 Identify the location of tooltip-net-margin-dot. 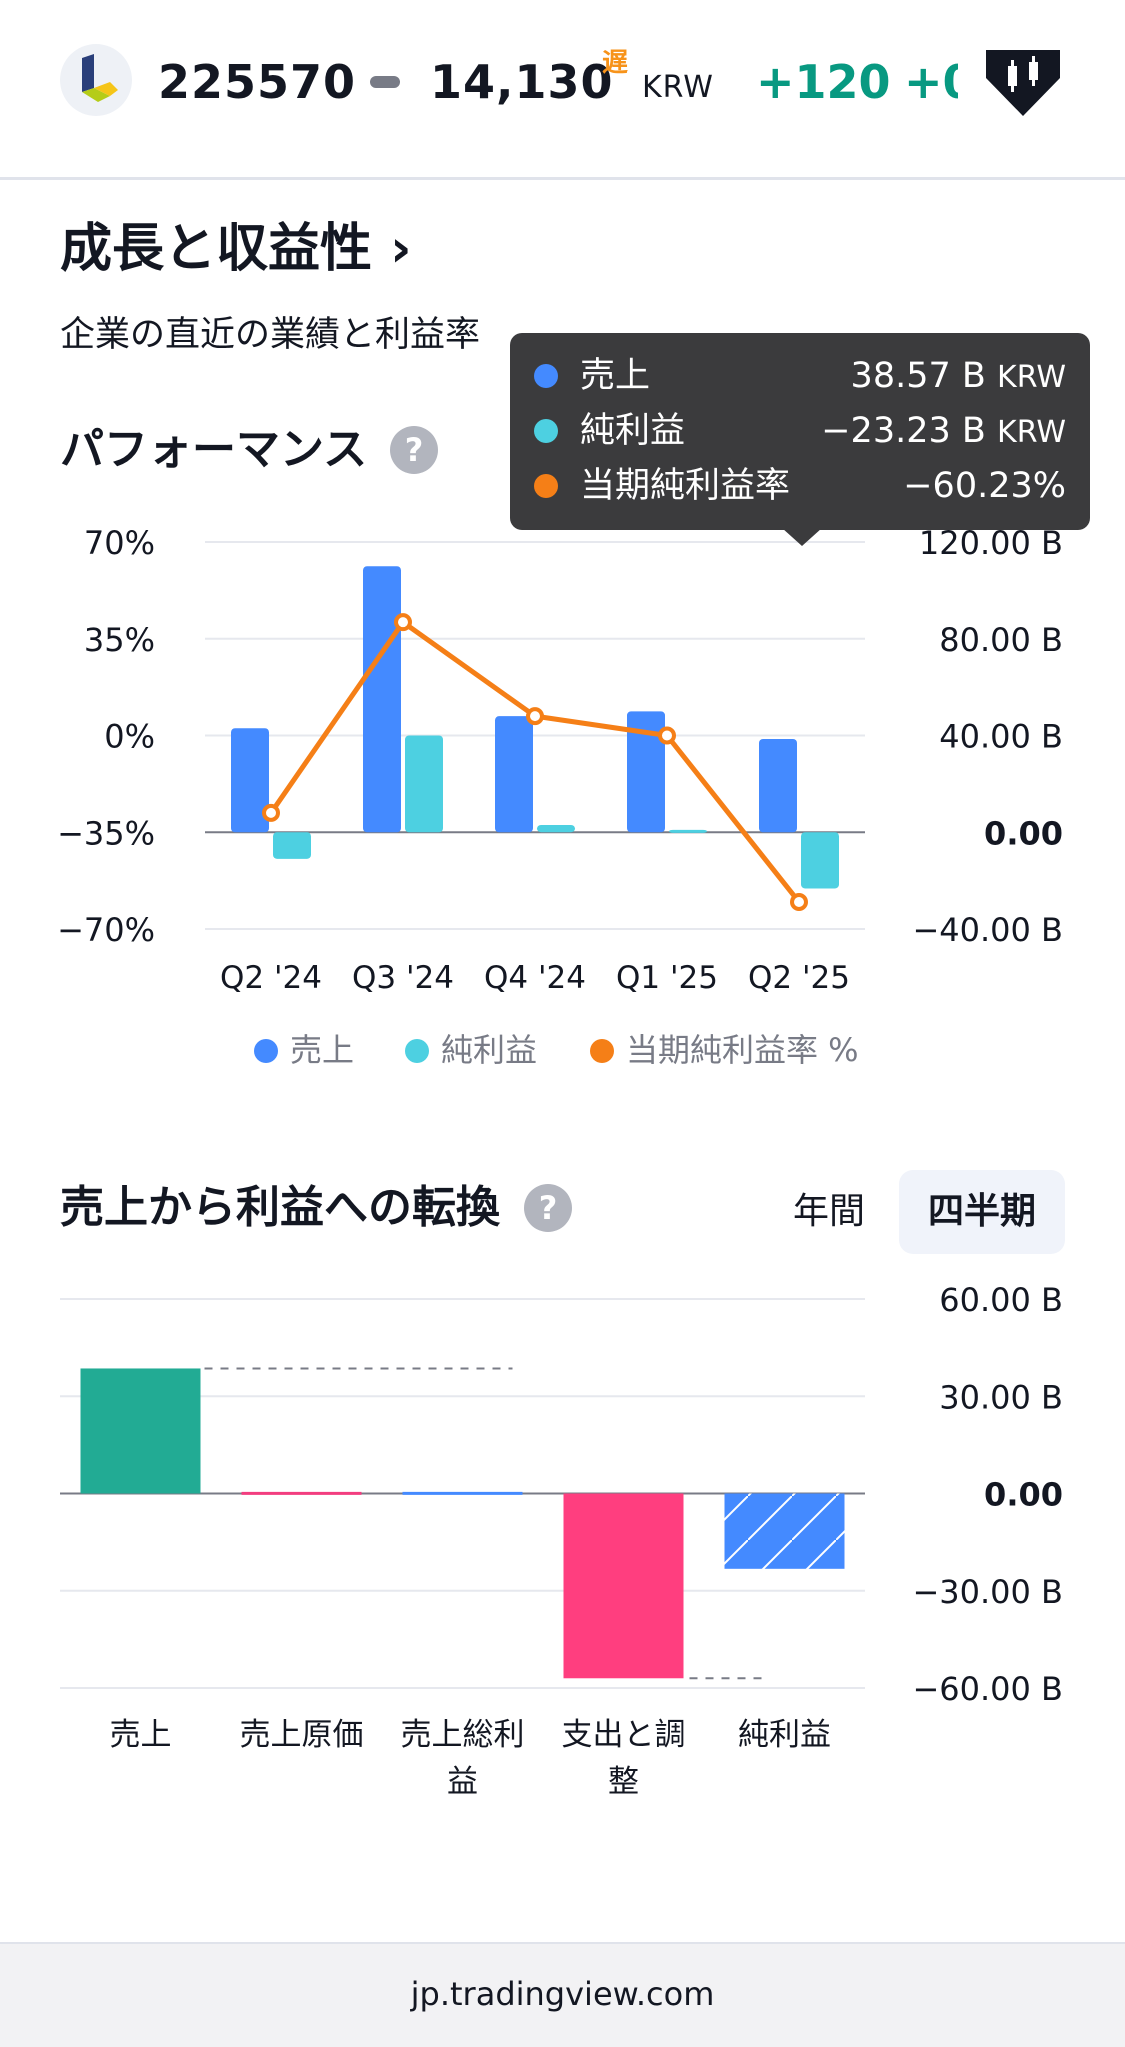
(546, 486).